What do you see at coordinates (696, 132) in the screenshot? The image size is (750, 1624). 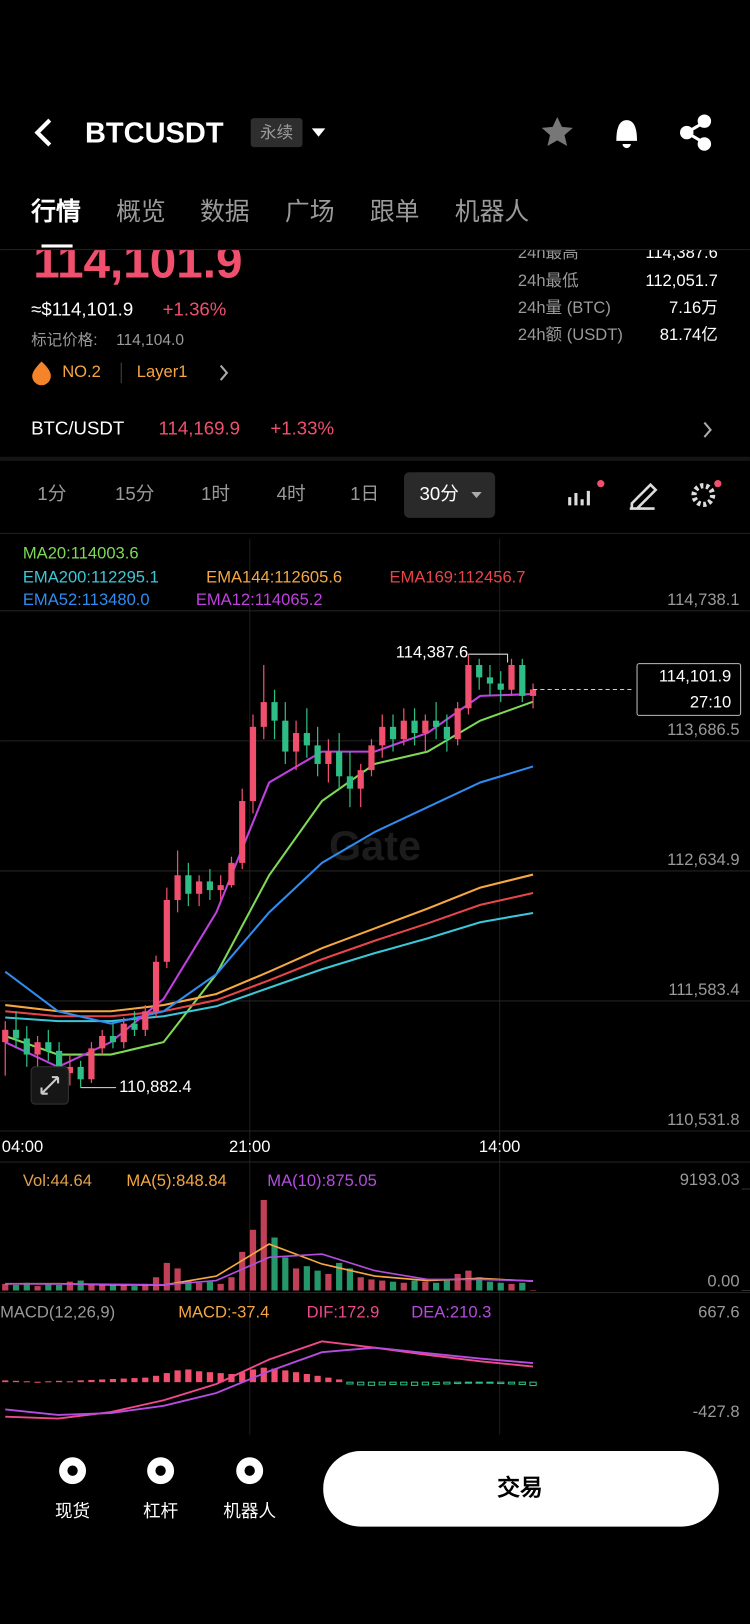 I see `share-icon` at bounding box center [696, 132].